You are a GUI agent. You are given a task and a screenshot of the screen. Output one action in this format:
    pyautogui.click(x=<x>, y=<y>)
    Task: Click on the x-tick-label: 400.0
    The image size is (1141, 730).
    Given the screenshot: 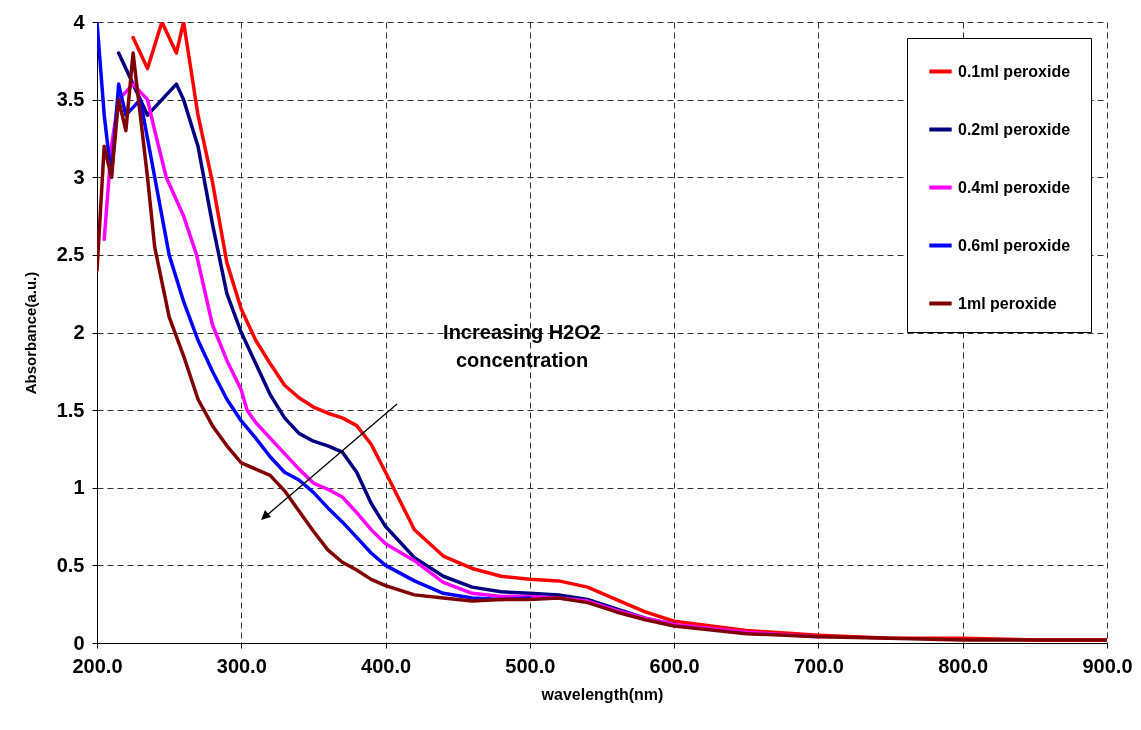 What is the action you would take?
    pyautogui.click(x=386, y=665)
    